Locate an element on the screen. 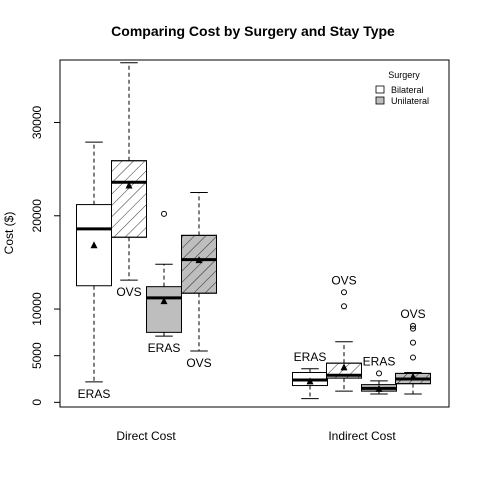  legend-label-bilateral: Bilateral is located at coordinates (407, 90).